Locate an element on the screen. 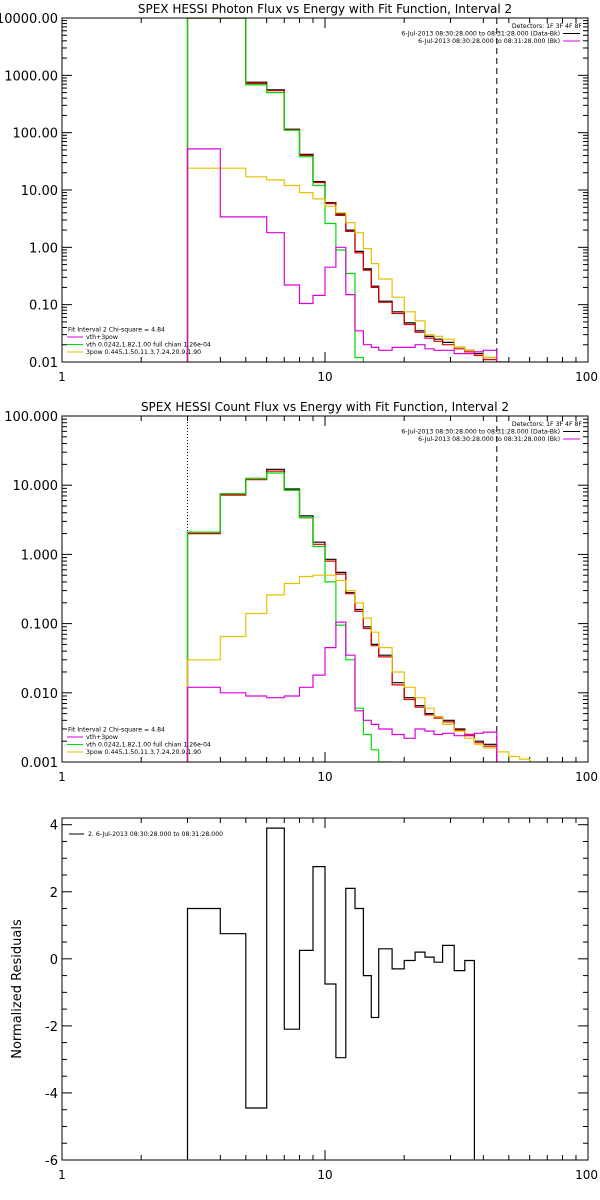 Image resolution: width=600 pixels, height=1200 pixels. y-tick-label: 100.00 is located at coordinates (36, 134).